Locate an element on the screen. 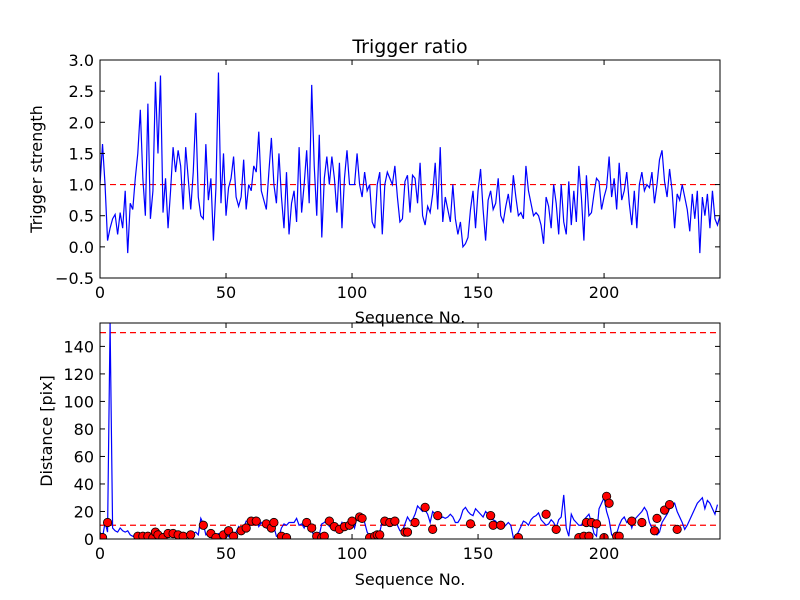 The width and height of the screenshot is (800, 600). y-tick-label: 100 is located at coordinates (78, 401).